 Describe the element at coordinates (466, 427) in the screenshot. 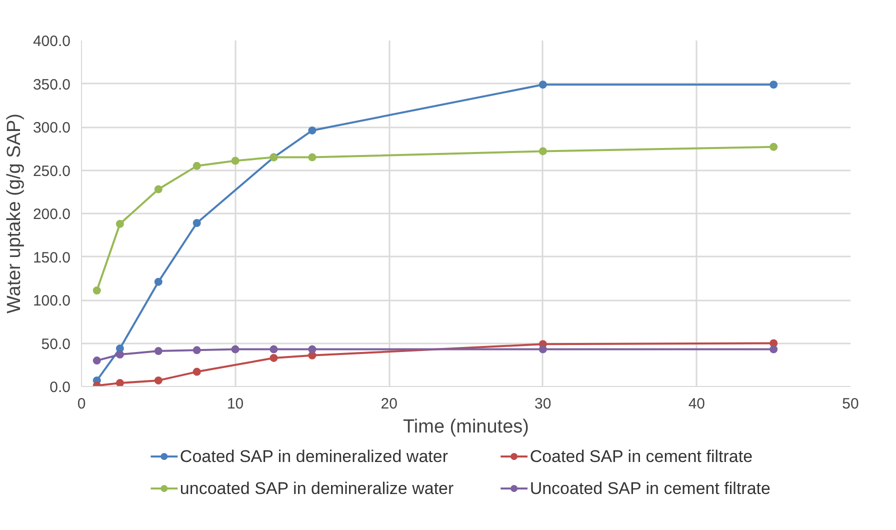

I see `x-axis-title: Time (minutes)` at that location.